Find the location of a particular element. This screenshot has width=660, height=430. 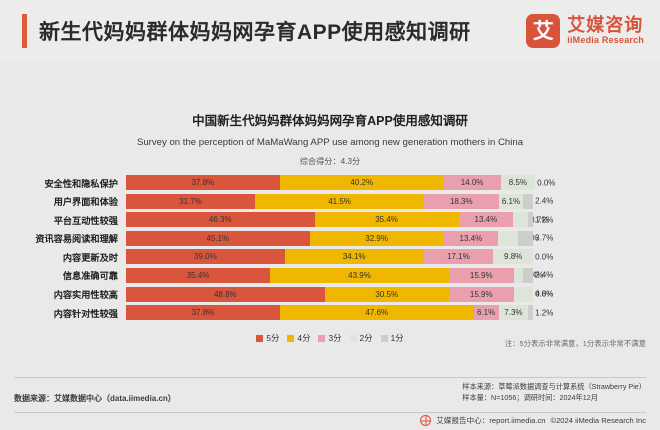

stacked-bar: 48.8% 30.5% 15.9% 4.8% 0.0% is located at coordinates (387, 294).